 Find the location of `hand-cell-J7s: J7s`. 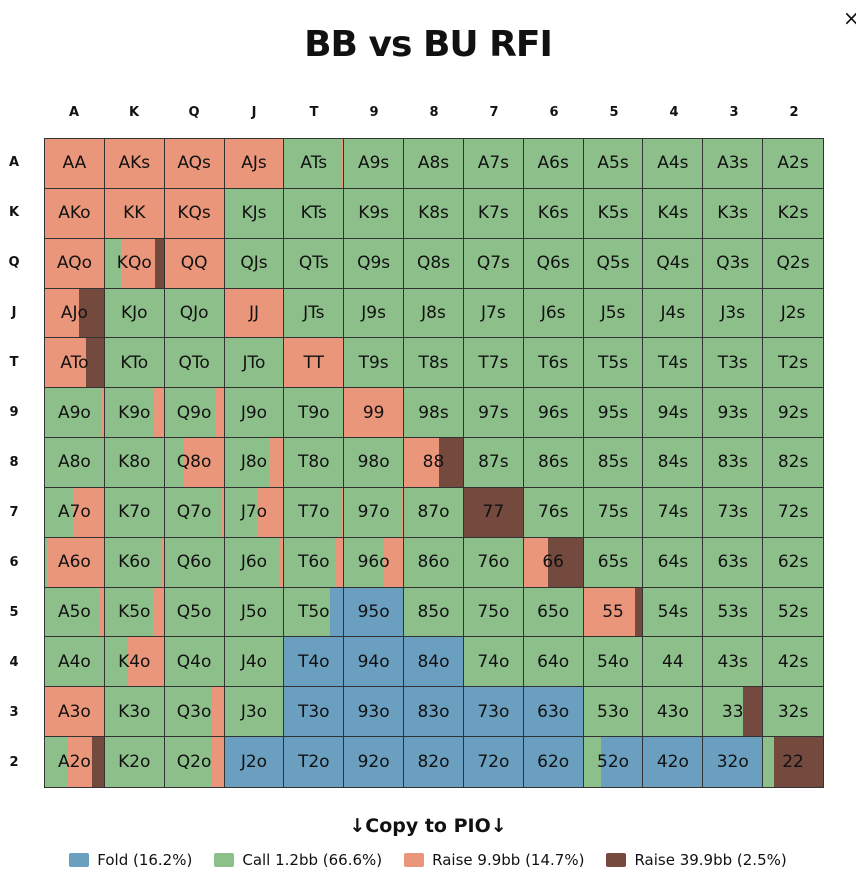

hand-cell-J7s: J7s is located at coordinates (493, 313).